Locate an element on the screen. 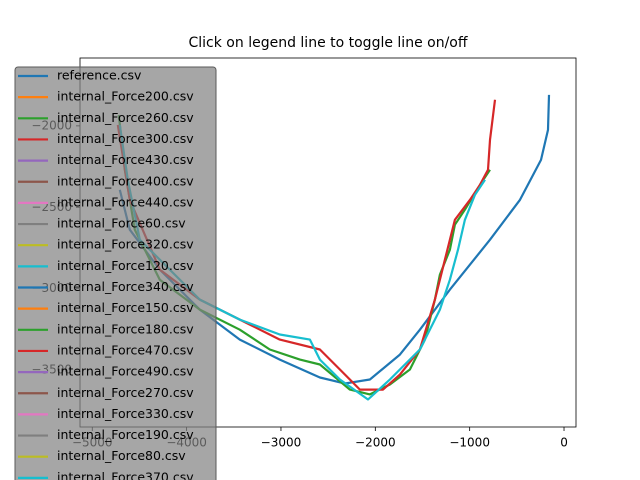 Image resolution: width=640 pixels, height=480 pixels. legend-label: internal_Force270.csv is located at coordinates (125, 392).